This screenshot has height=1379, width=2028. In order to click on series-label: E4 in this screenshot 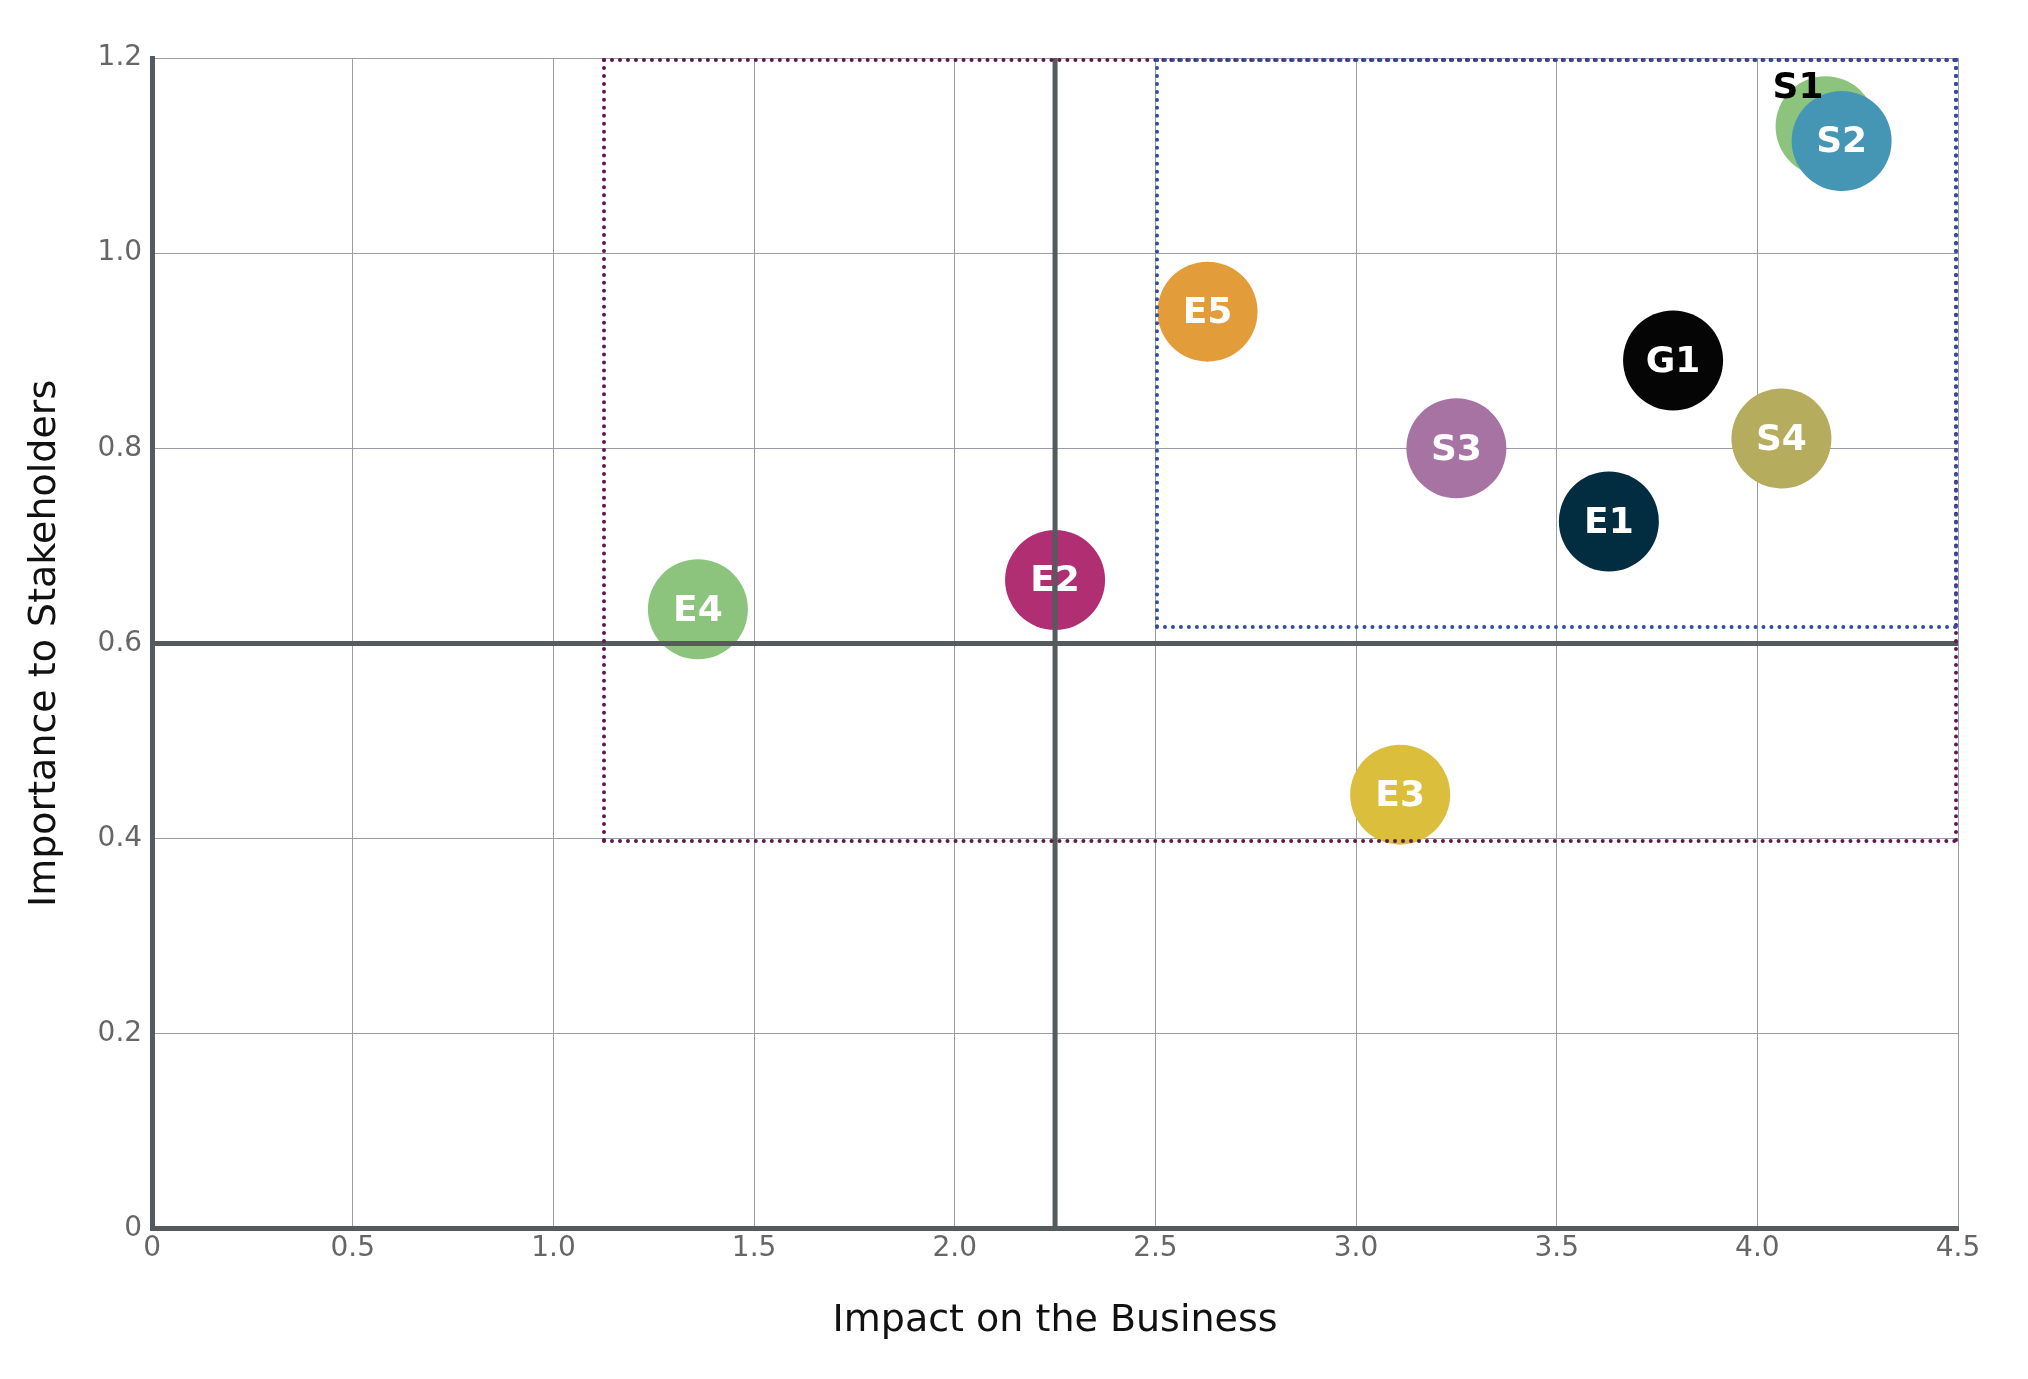, I will do `click(698, 608)`.